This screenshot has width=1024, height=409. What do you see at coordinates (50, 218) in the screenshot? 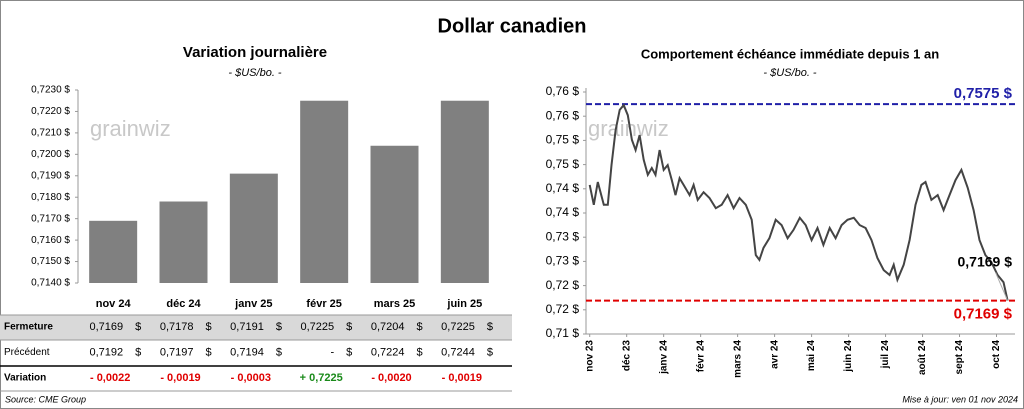
I see `y-tick-label: 0,7170 $` at bounding box center [50, 218].